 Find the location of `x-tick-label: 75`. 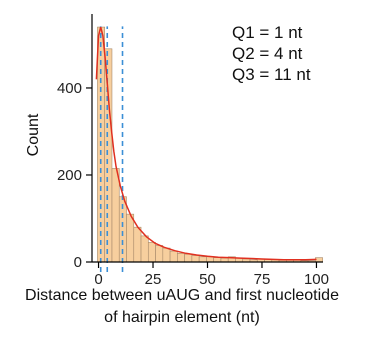

x-tick-label: 75 is located at coordinates (262, 279).